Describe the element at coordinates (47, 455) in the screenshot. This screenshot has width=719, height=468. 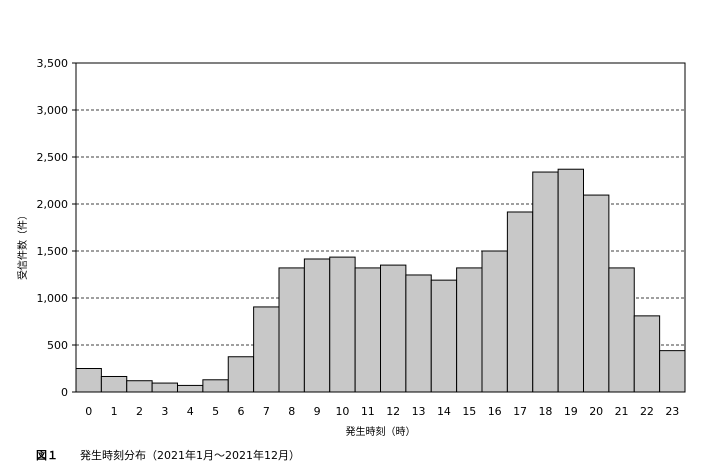
I see `figure-number: 図１` at that location.